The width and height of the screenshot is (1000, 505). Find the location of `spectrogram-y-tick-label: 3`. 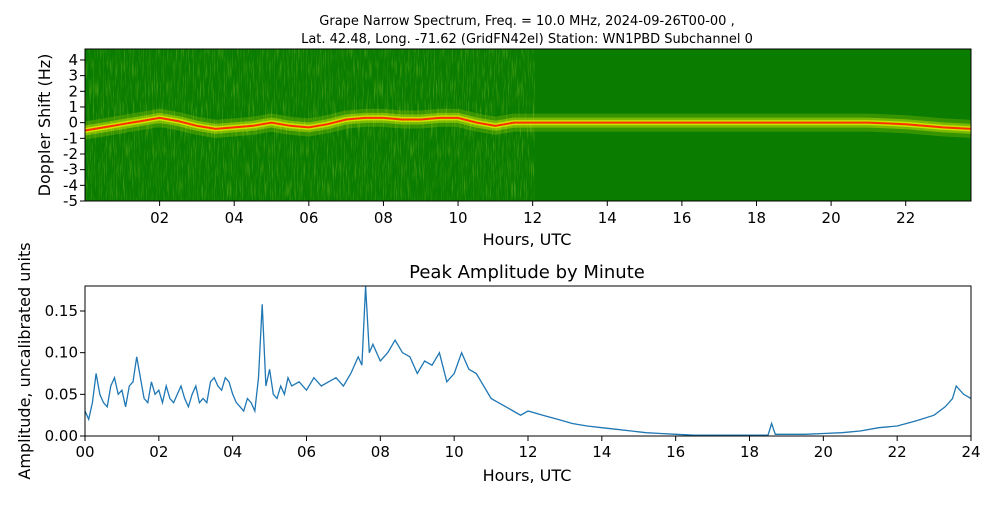

spectrogram-y-tick-label: 3 is located at coordinates (73, 76).